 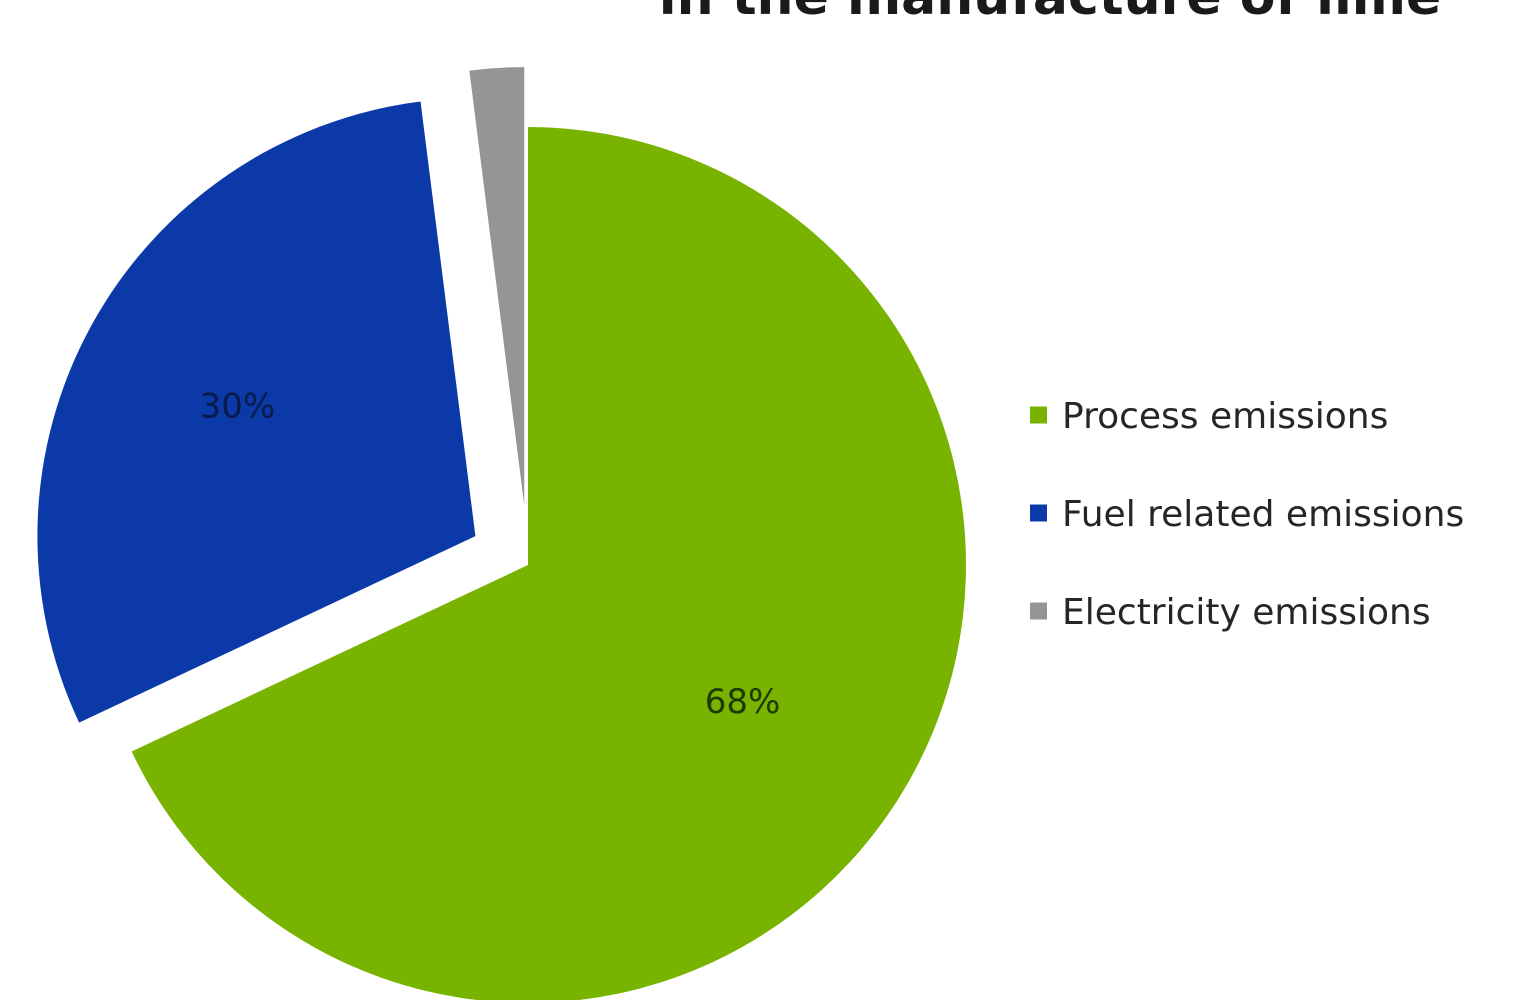 What do you see at coordinates (497, 286) in the screenshot?
I see `pie-slice-electricity-emissions` at bounding box center [497, 286].